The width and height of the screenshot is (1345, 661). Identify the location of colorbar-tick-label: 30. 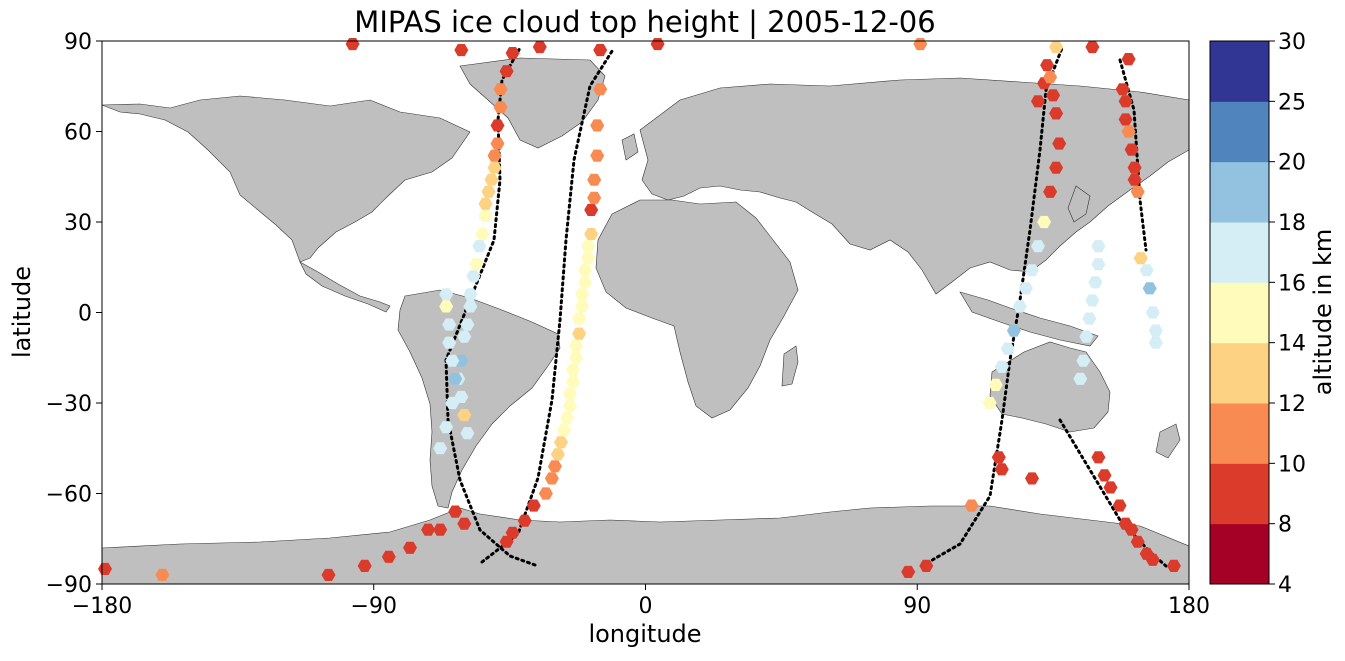
(1292, 42).